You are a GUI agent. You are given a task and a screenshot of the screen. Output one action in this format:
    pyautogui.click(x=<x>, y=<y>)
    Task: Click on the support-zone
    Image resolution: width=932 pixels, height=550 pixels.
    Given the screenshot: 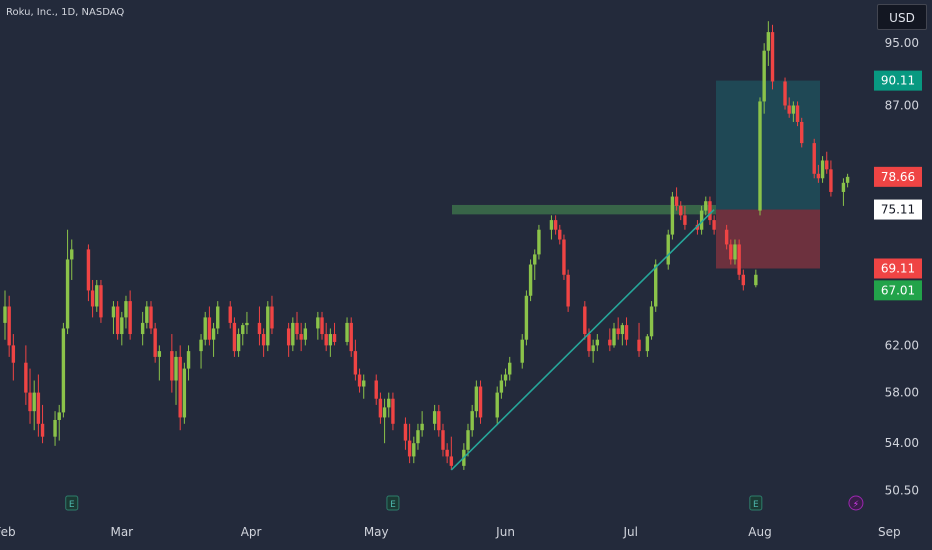 What is the action you would take?
    pyautogui.click(x=584, y=209)
    